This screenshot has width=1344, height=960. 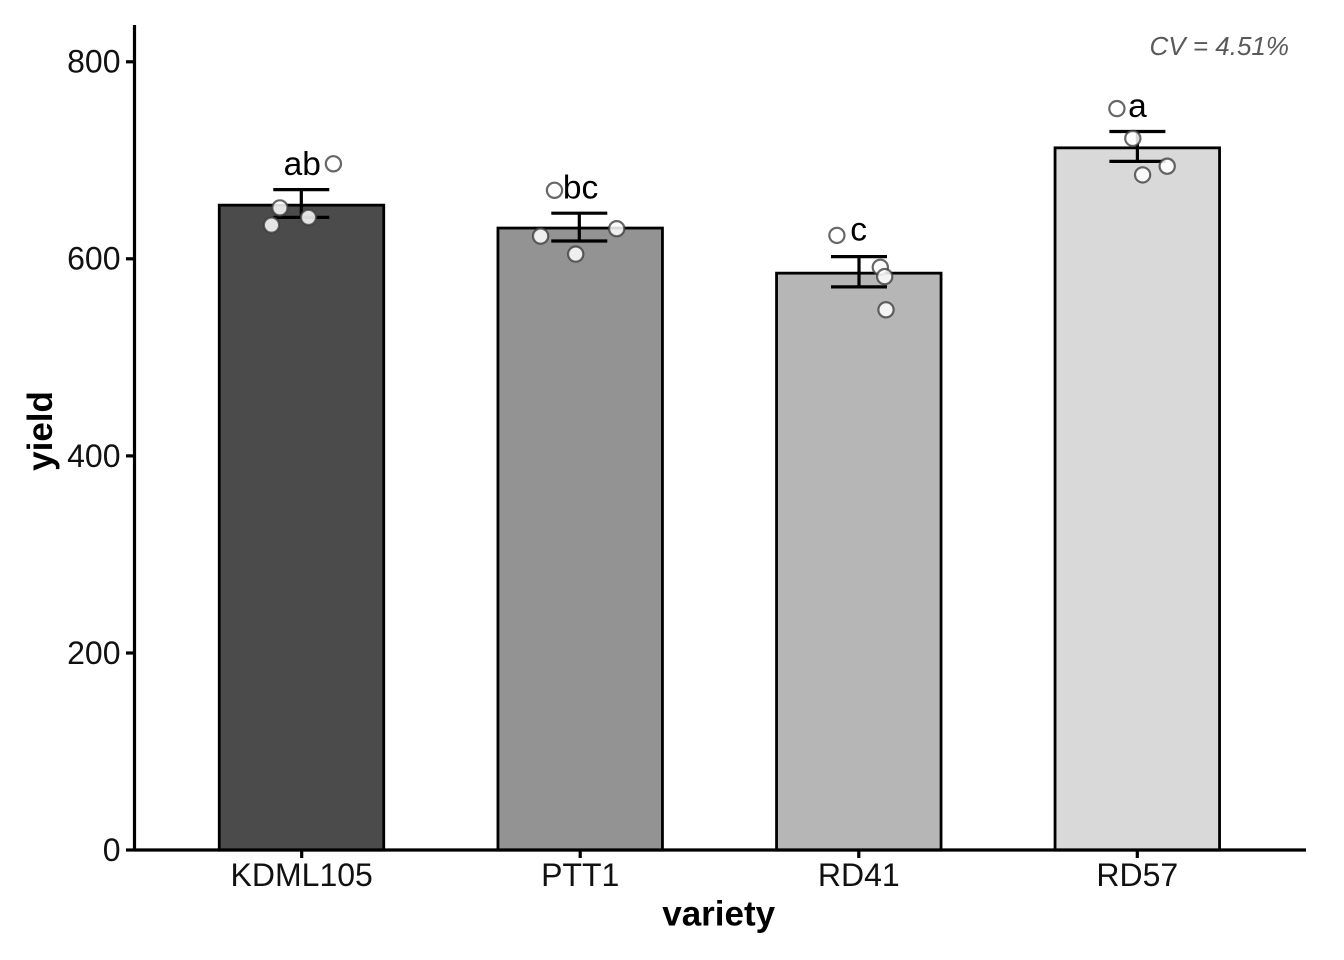 I want to click on svg-text: a, so click(x=1137, y=106).